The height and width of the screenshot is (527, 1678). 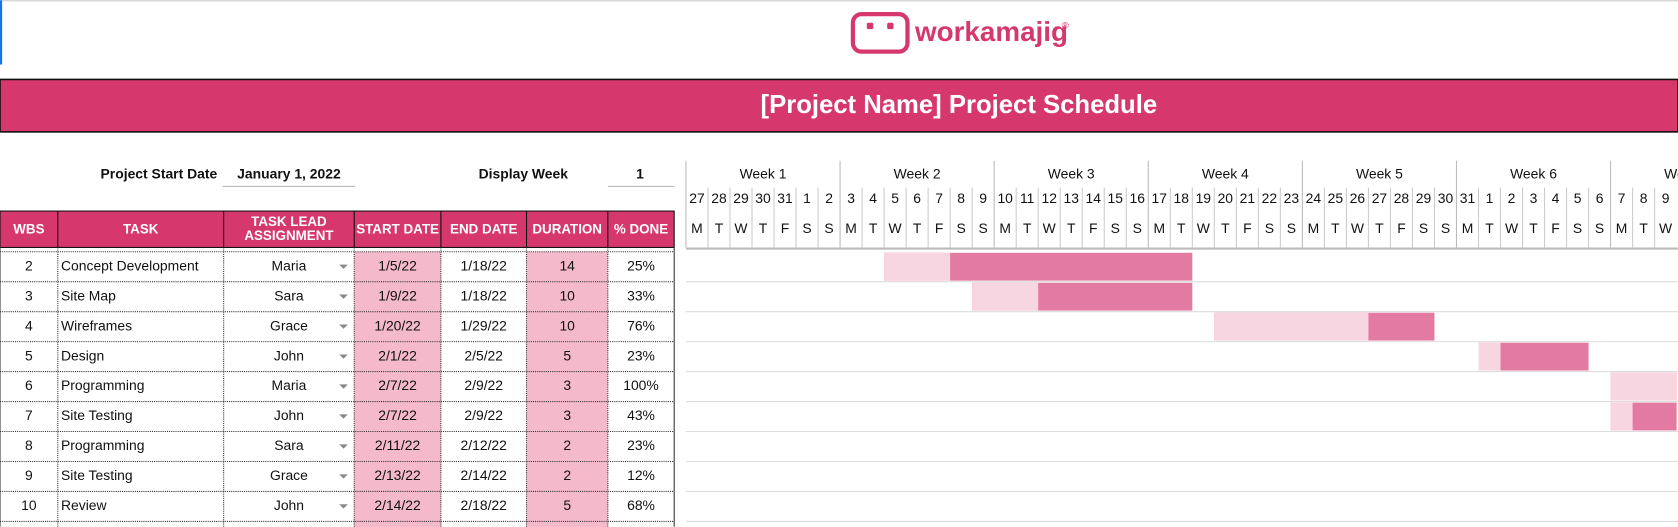 I want to click on cell: 5, so click(x=567, y=355).